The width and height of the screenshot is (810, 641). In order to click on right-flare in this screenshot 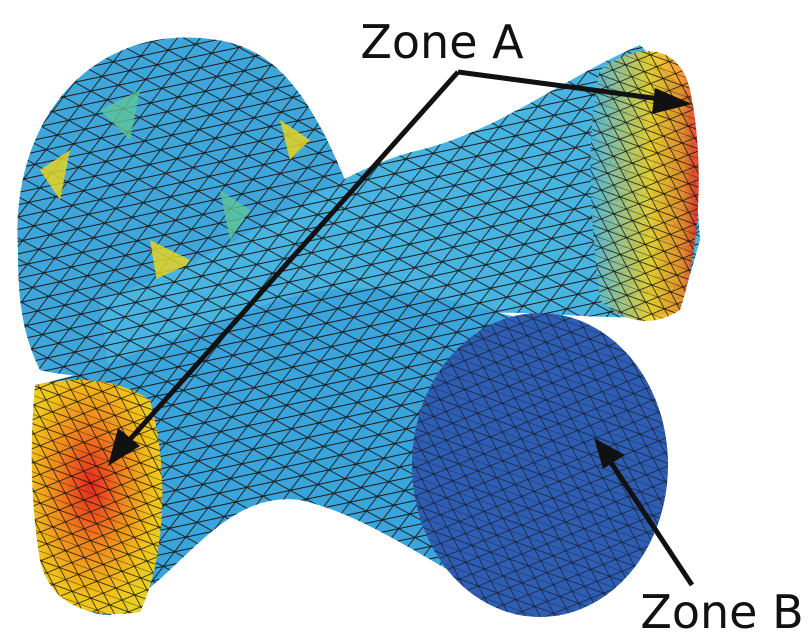, I will do `click(644, 186)`.